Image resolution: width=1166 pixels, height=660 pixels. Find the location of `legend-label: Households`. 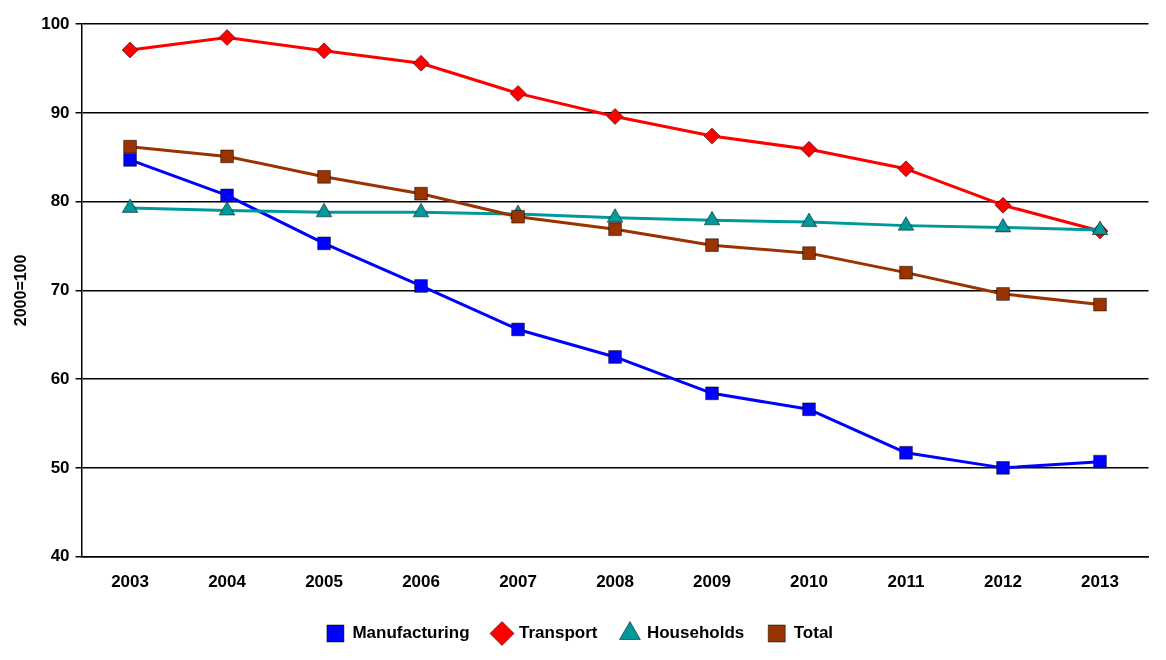

legend-label: Households is located at coordinates (695, 633).